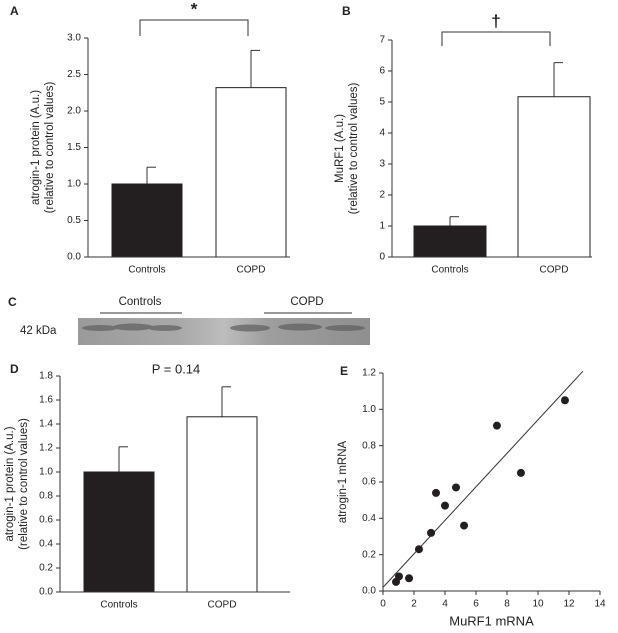 This screenshot has width=618, height=633. I want to click on trend-line, so click(483, 479).